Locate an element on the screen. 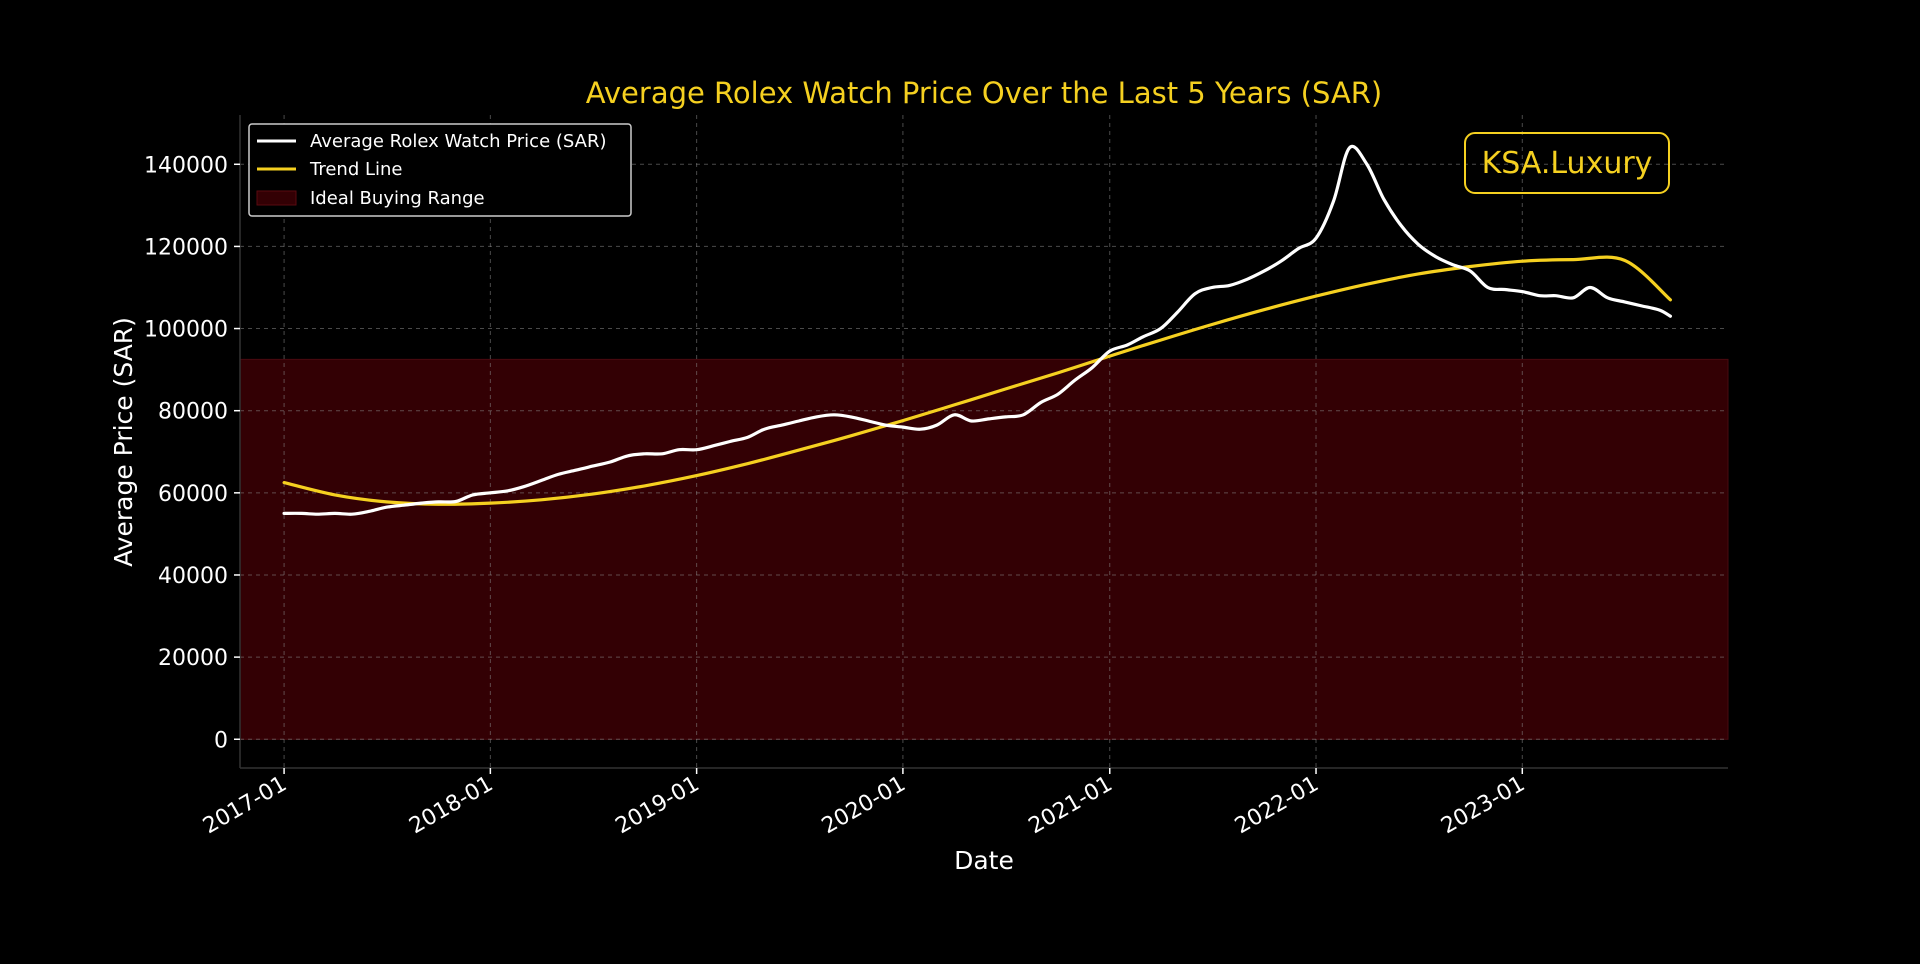  y-tick-label: 40000 is located at coordinates (193, 576).